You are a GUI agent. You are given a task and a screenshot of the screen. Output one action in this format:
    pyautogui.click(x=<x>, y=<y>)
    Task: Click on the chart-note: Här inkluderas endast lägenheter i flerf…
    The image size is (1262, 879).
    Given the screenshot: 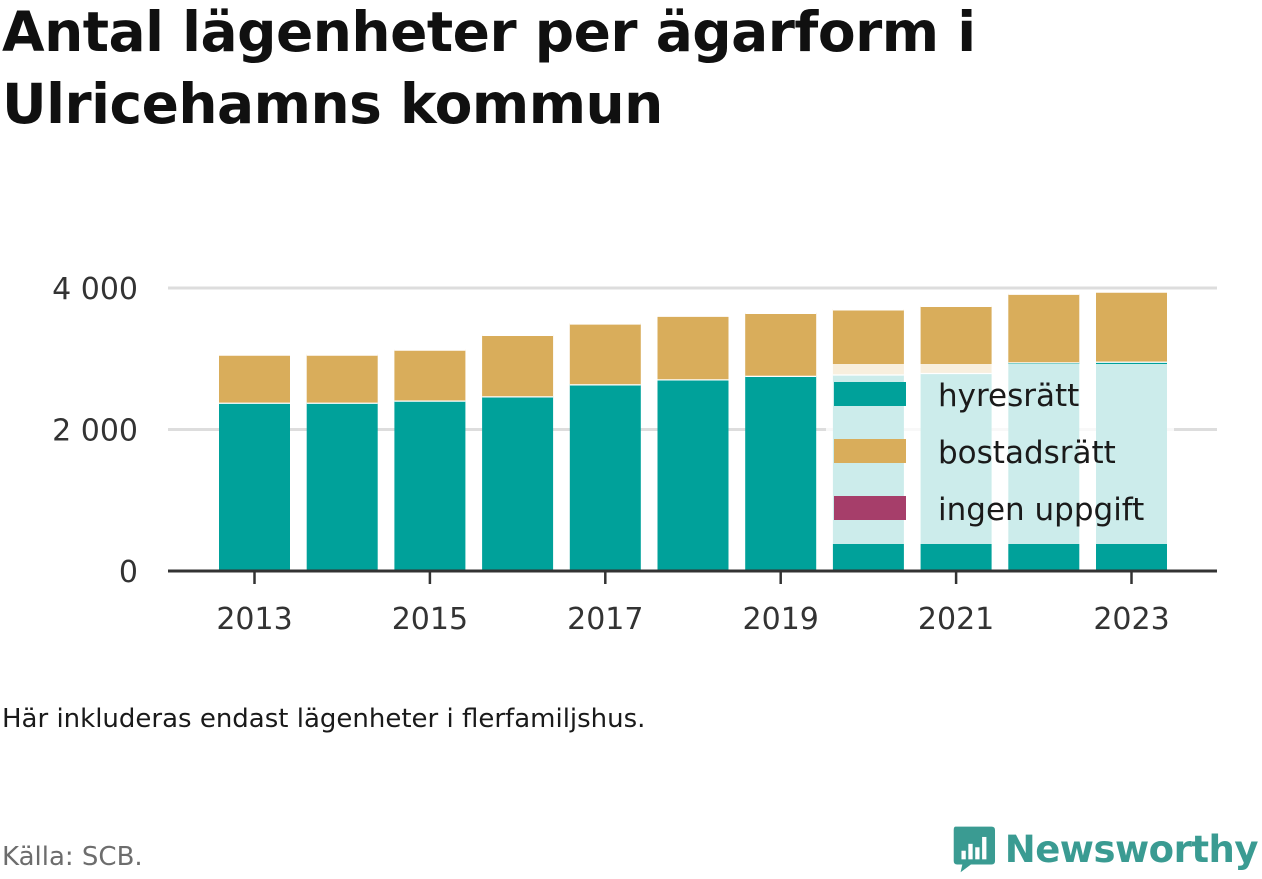 What is the action you would take?
    pyautogui.click(x=324, y=719)
    